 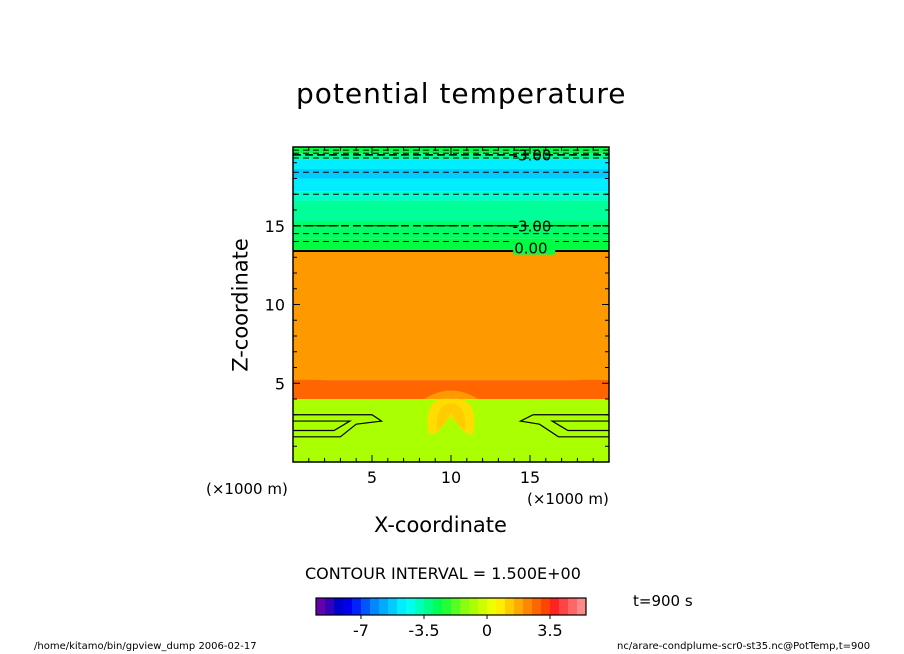 What do you see at coordinates (440, 525) in the screenshot?
I see `x-axis-label: X-coordinate` at bounding box center [440, 525].